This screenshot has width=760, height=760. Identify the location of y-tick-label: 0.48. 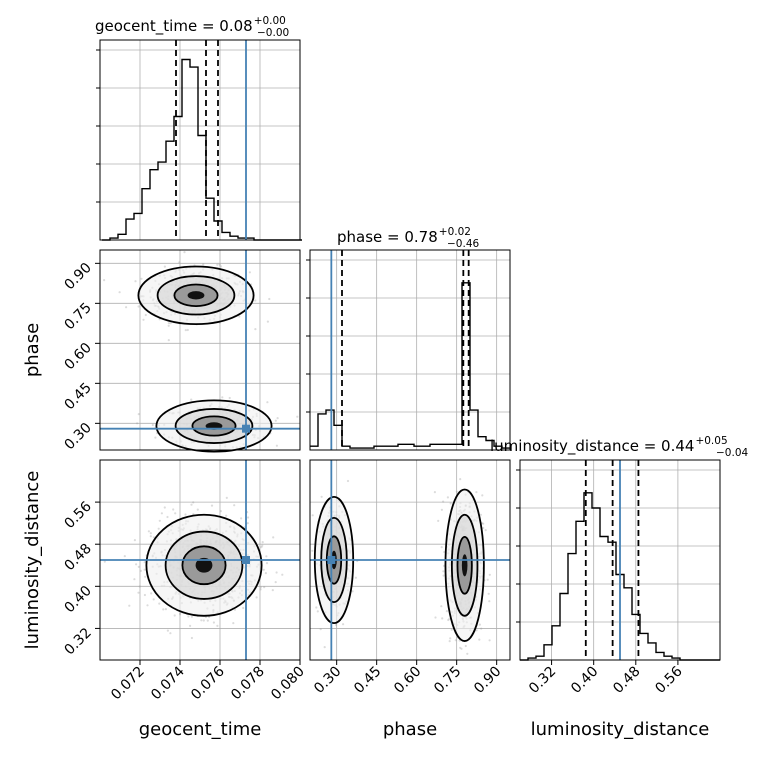
(77, 557).